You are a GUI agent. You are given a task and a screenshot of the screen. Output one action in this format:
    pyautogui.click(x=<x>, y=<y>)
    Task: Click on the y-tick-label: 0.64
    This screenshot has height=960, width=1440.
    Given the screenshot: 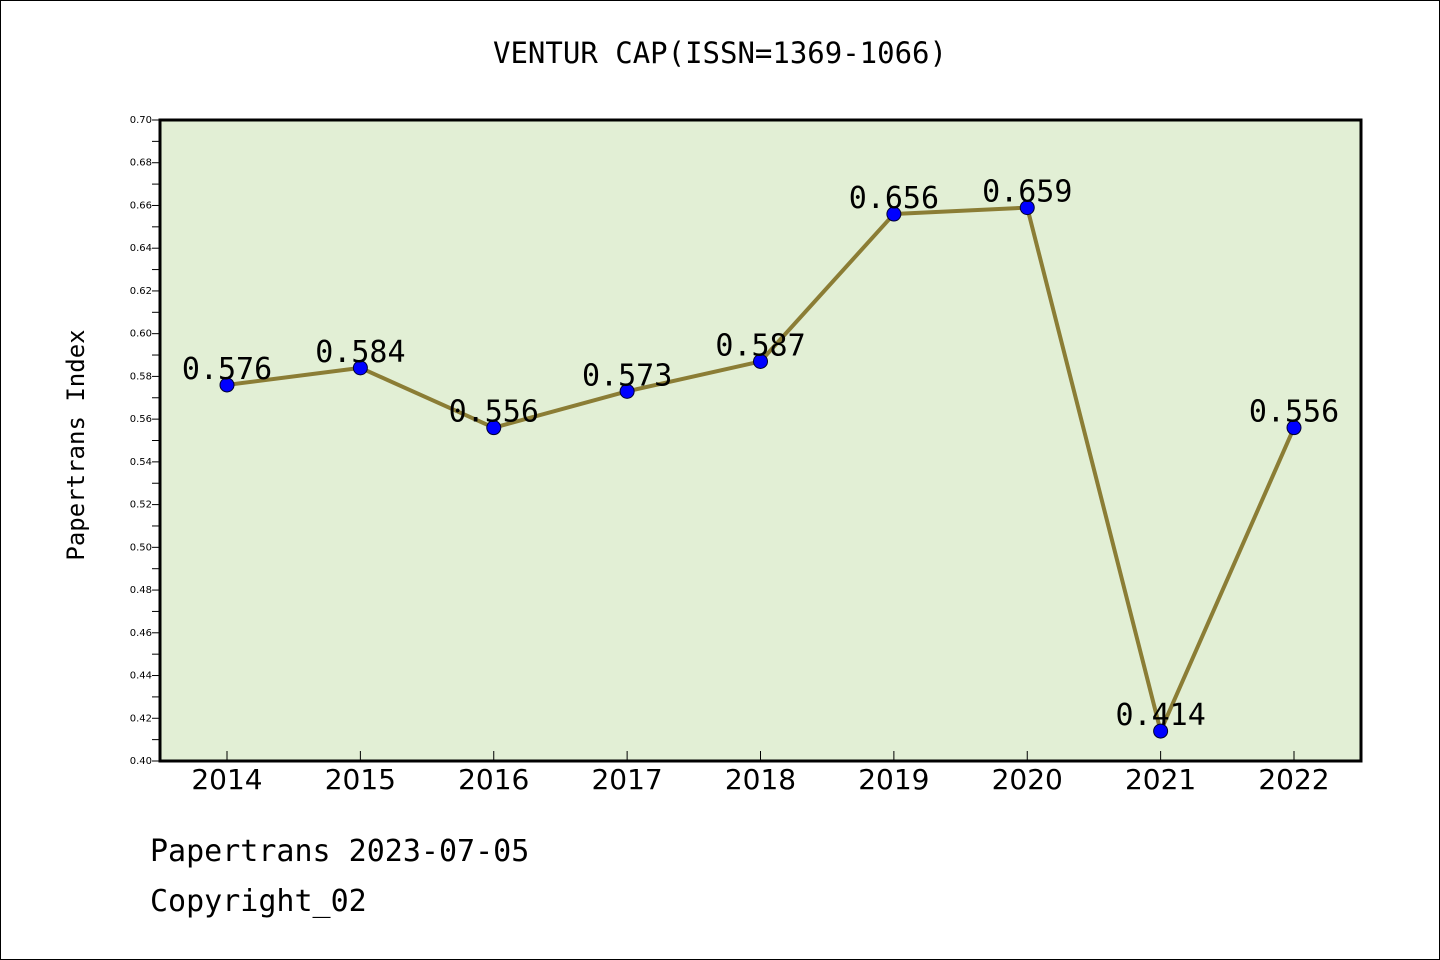 What is the action you would take?
    pyautogui.click(x=141, y=248)
    